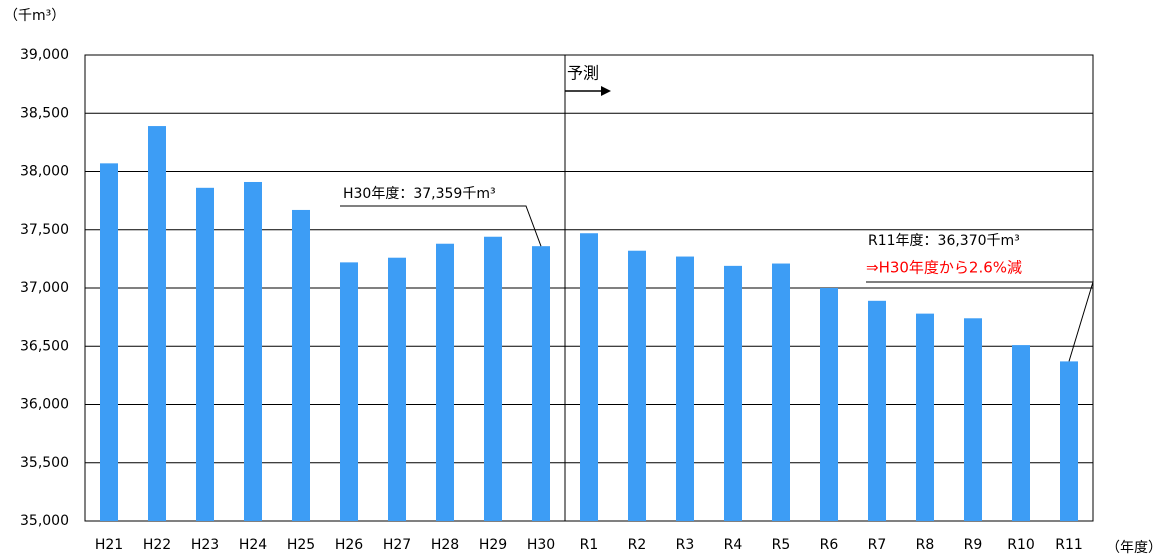 Image resolution: width=1164 pixels, height=558 pixels. What do you see at coordinates (606, 91) in the screenshot?
I see `arrow-head` at bounding box center [606, 91].